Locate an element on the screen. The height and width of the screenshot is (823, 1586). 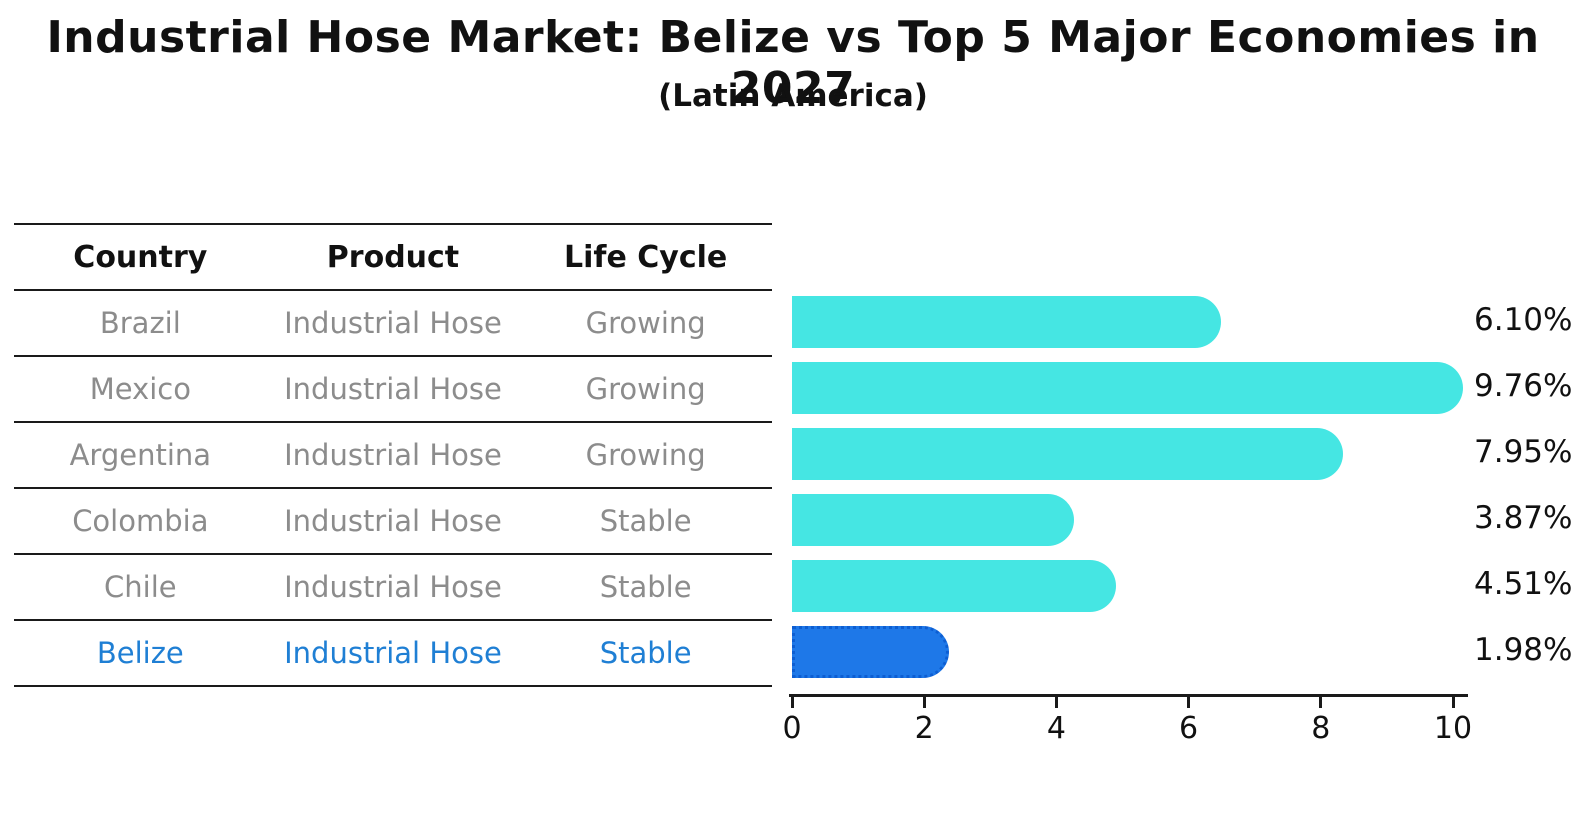
table-row: Chile Industrial Hose Stable is located at coordinates (393, 586).